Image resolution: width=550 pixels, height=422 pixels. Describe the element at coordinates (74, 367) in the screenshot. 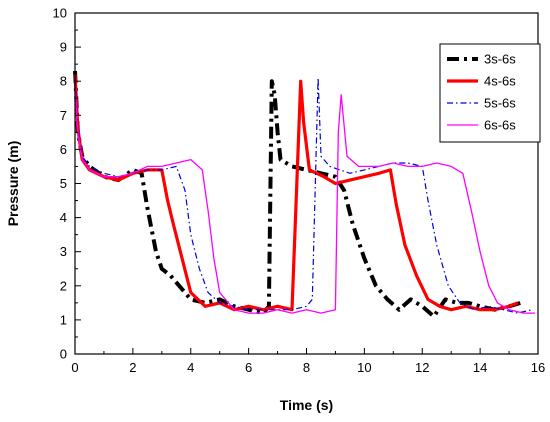

I see `x-tick-label: 0` at that location.